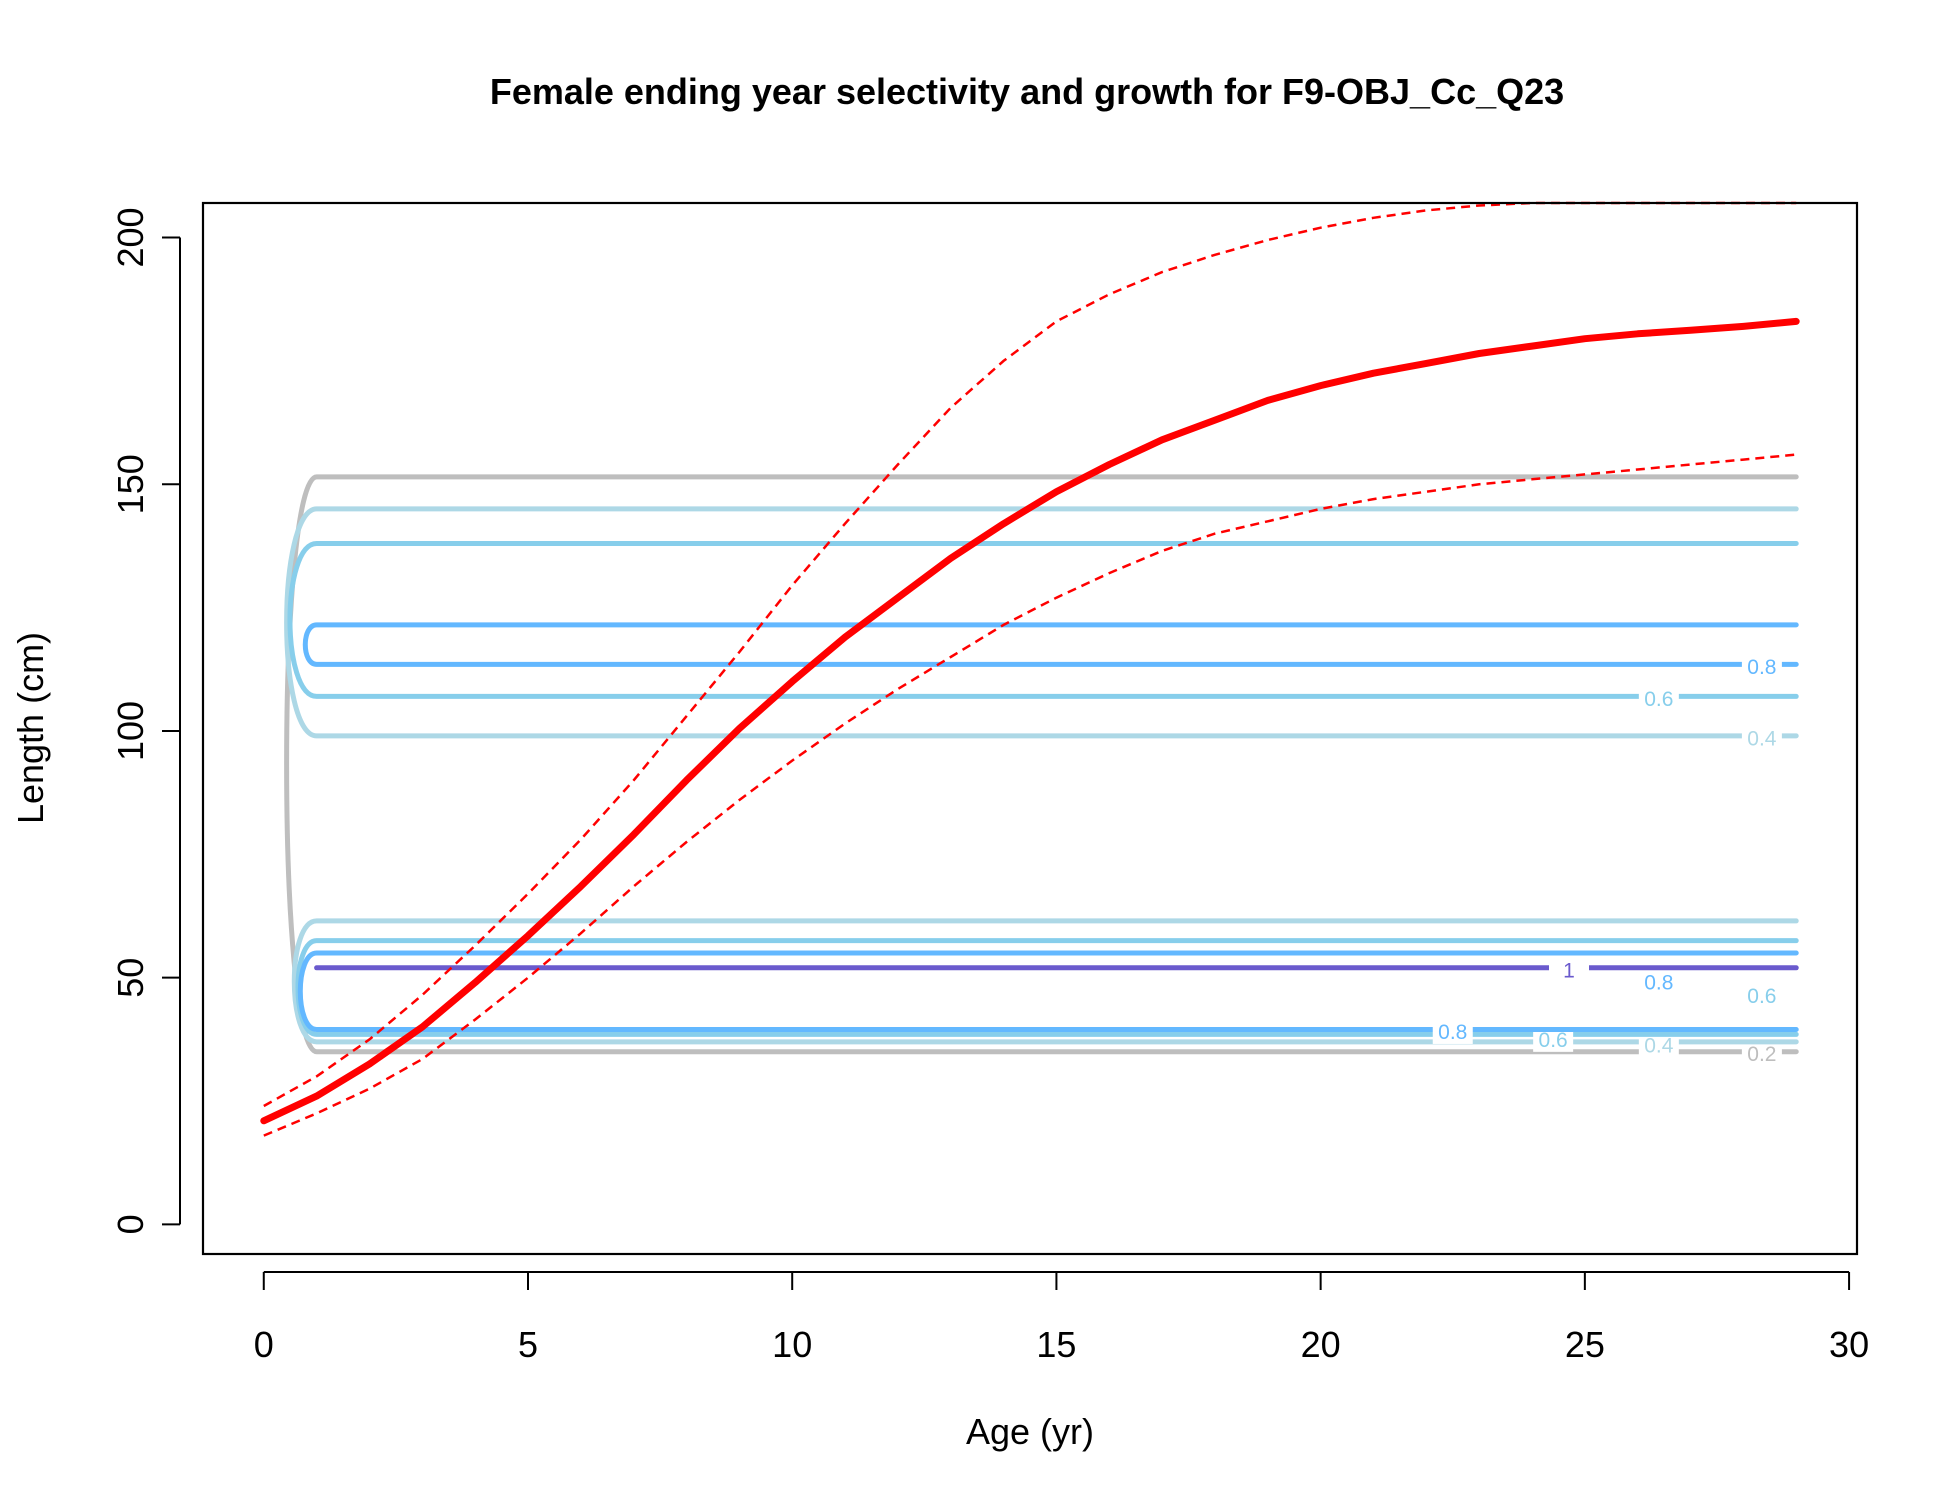 This screenshot has height=1500, width=1950. Describe the element at coordinates (130, 1224) in the screenshot. I see `y-tick-label: 0` at that location.